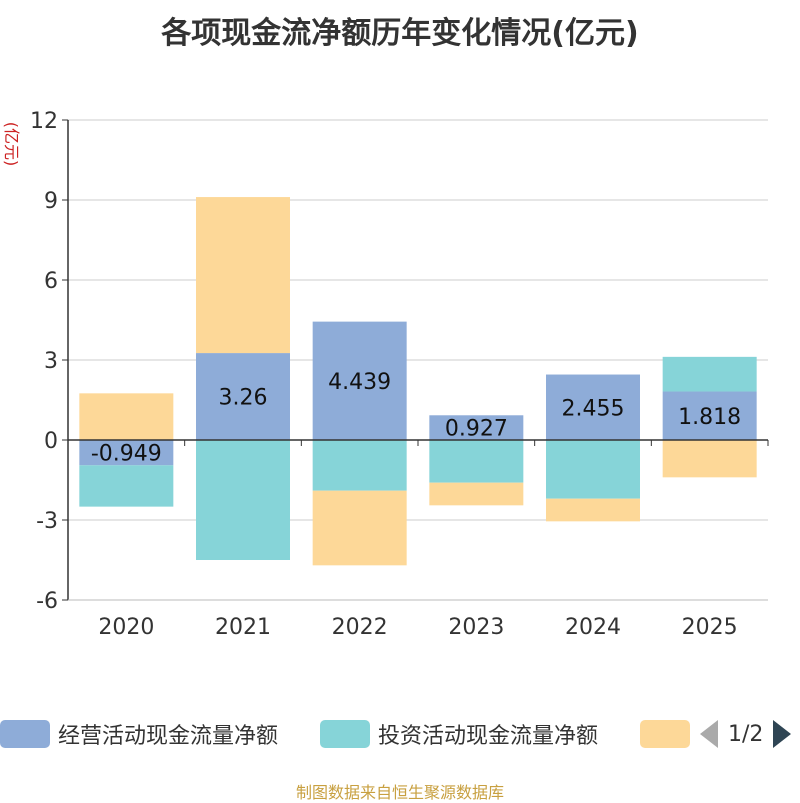 This screenshot has height=803, width=800. I want to click on legend-pager: 1/2, so click(750, 734).